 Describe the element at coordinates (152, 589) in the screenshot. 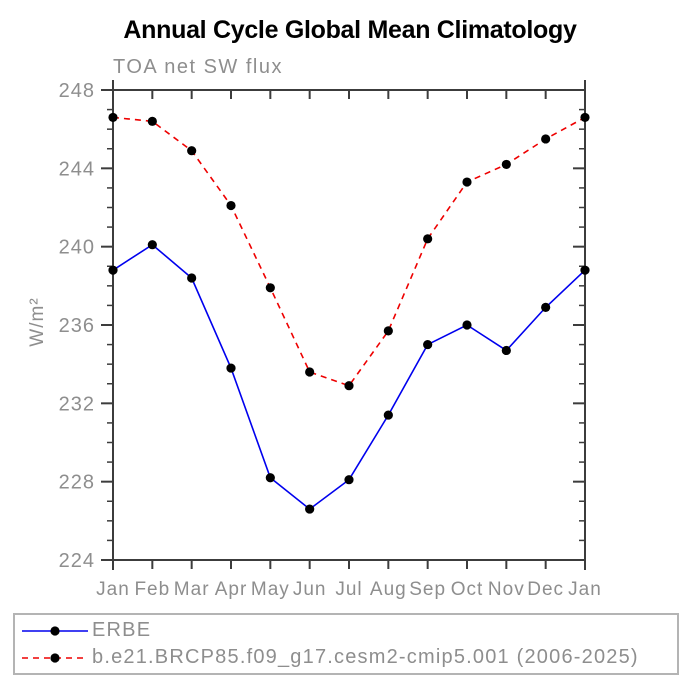

I see `svg-text: Feb` at that location.